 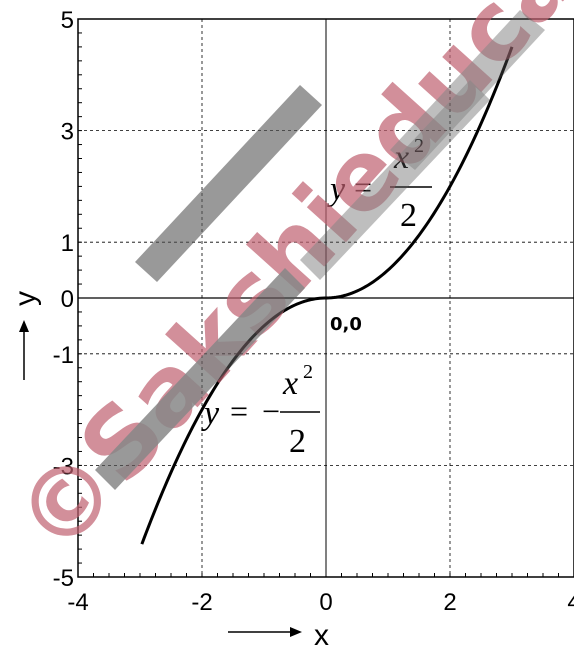 What do you see at coordinates (77, 602) in the screenshot?
I see `x-tick-label: -4` at bounding box center [77, 602].